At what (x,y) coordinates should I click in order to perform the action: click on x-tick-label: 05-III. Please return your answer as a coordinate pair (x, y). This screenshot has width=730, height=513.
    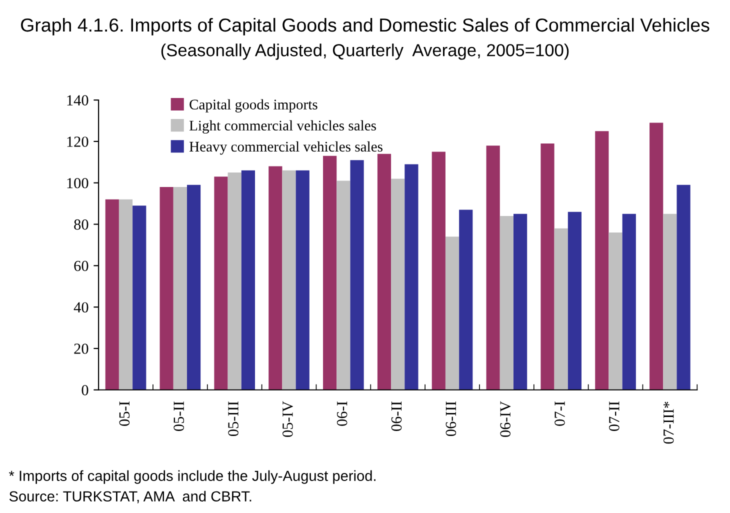
    Looking at the image, I should click on (233, 419).